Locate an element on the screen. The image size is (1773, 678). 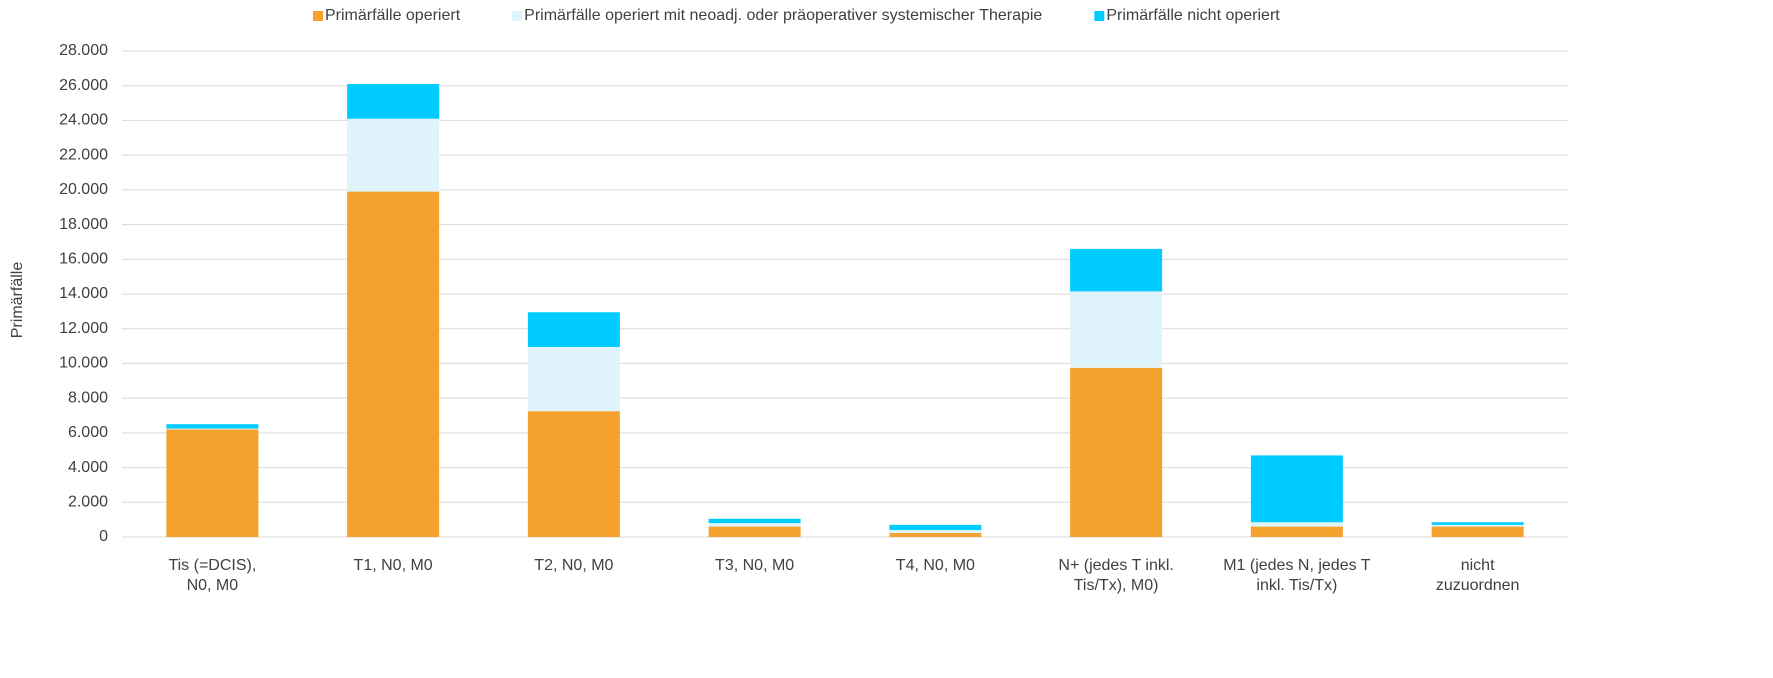
x-tick-label: T1, N0, M0 is located at coordinates (393, 565).